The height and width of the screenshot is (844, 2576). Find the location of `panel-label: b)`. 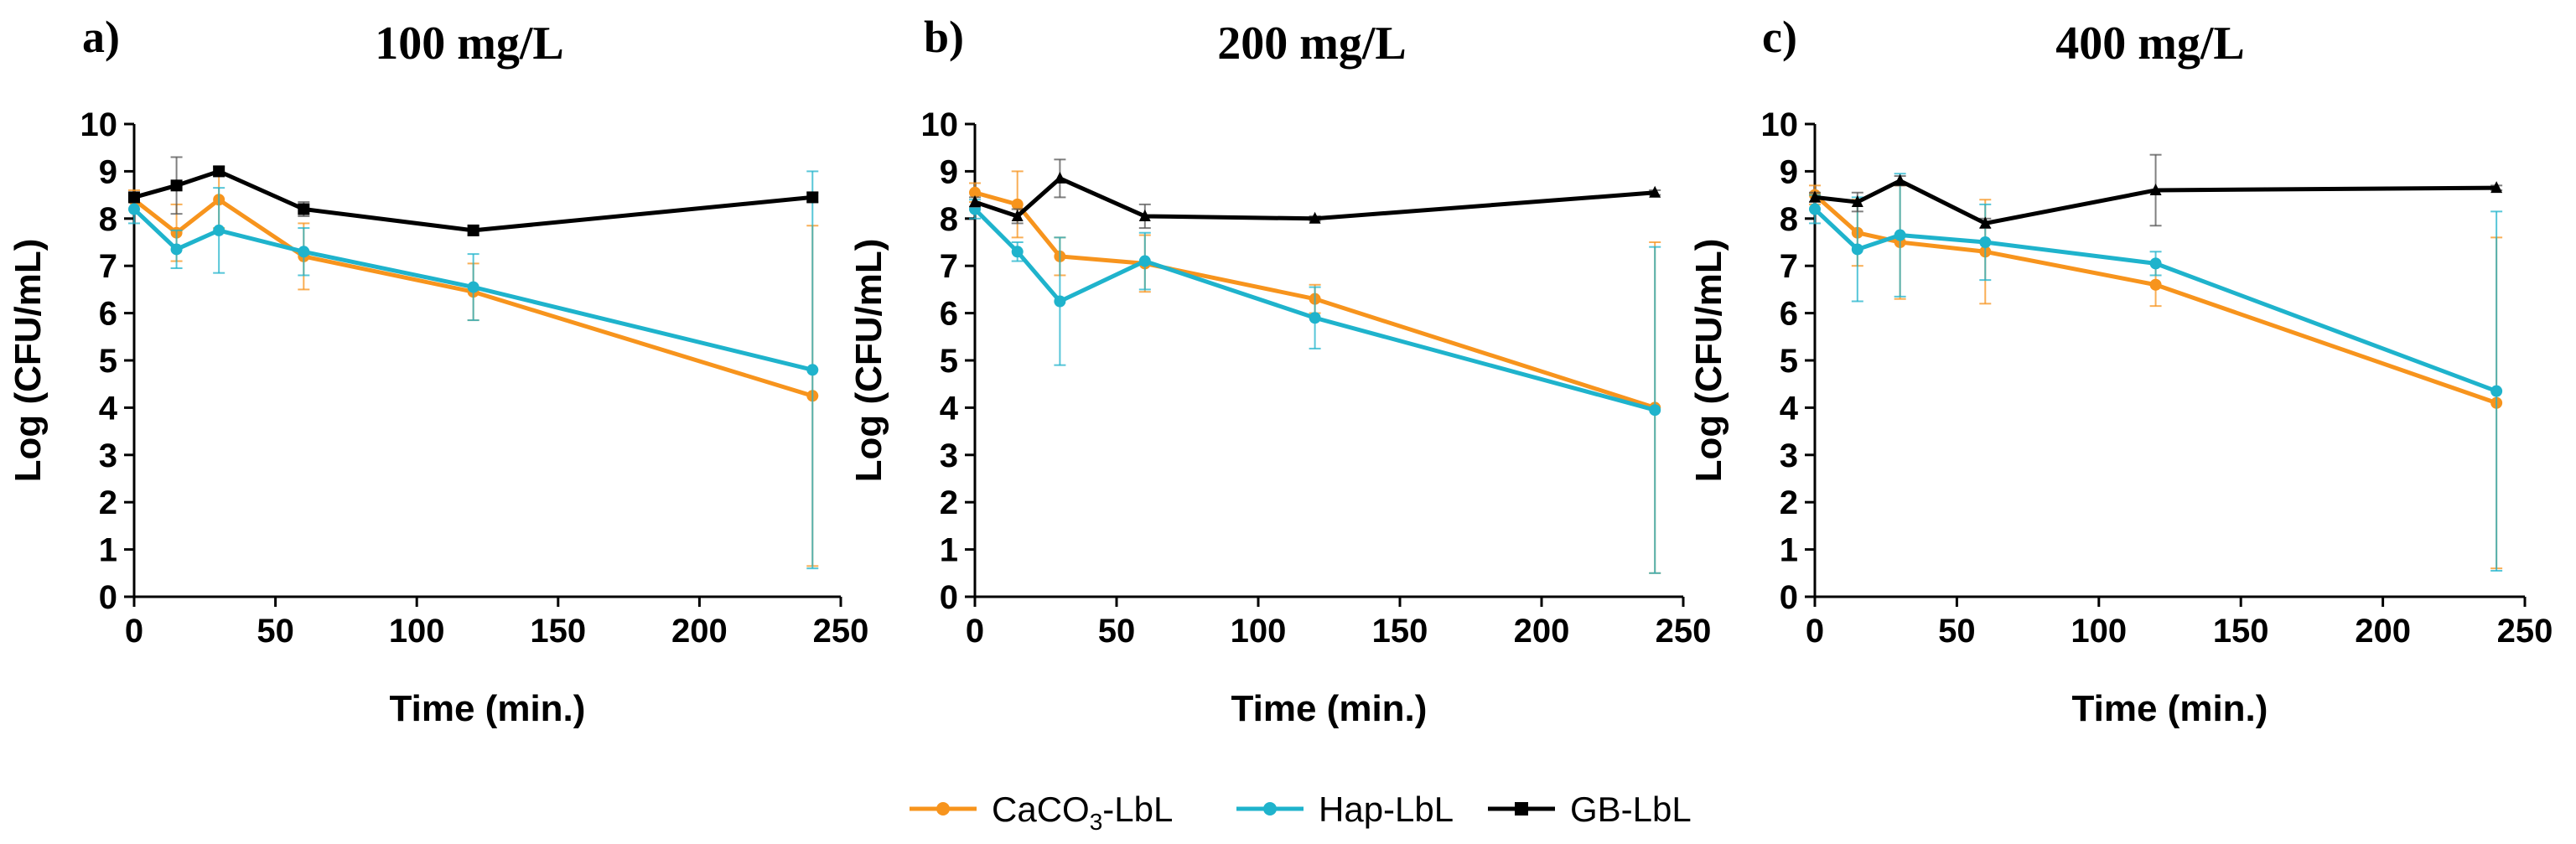

panel-label: b) is located at coordinates (944, 37).